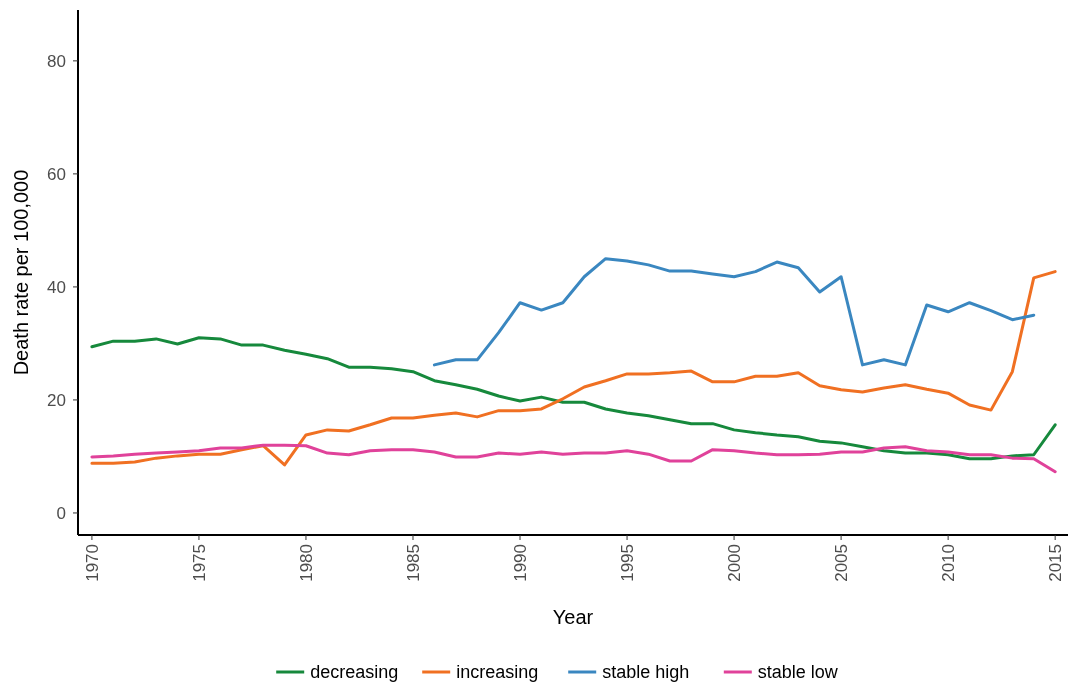  I want to click on legend-label: stable high, so click(646, 672).